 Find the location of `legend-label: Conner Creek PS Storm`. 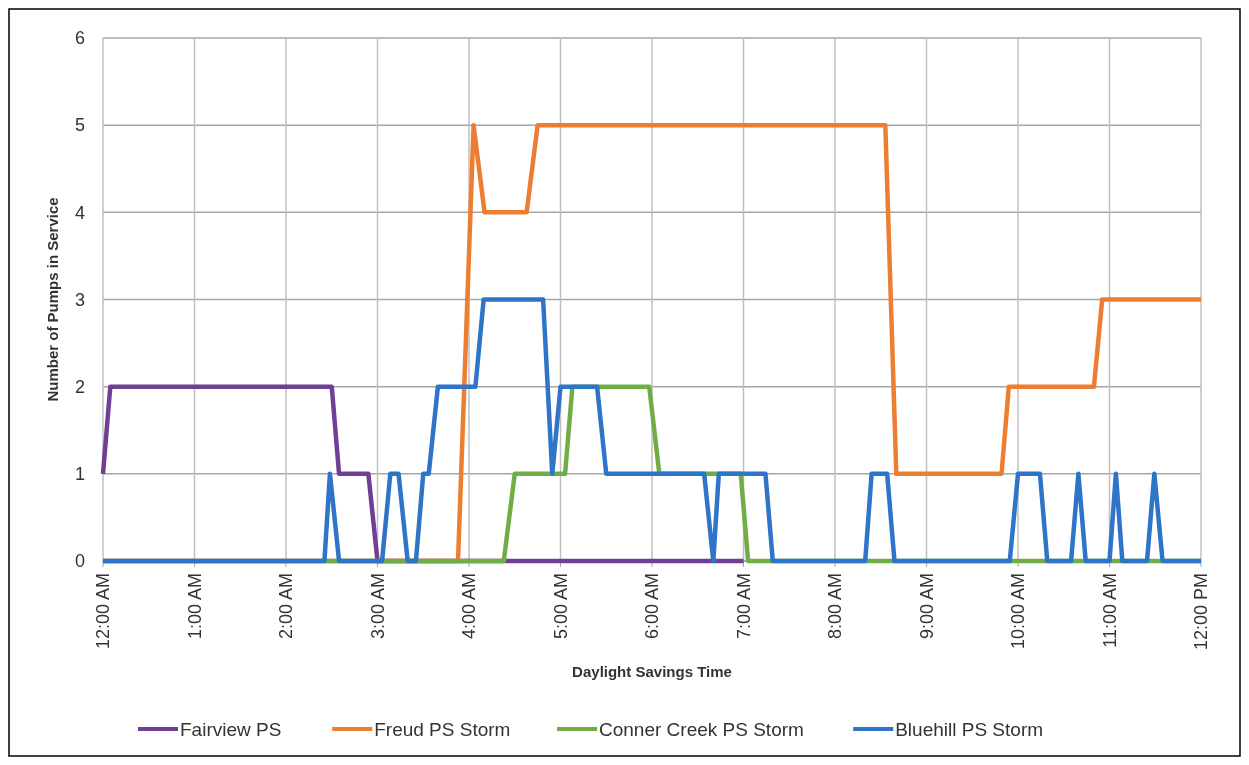

legend-label: Conner Creek PS Storm is located at coordinates (701, 729).